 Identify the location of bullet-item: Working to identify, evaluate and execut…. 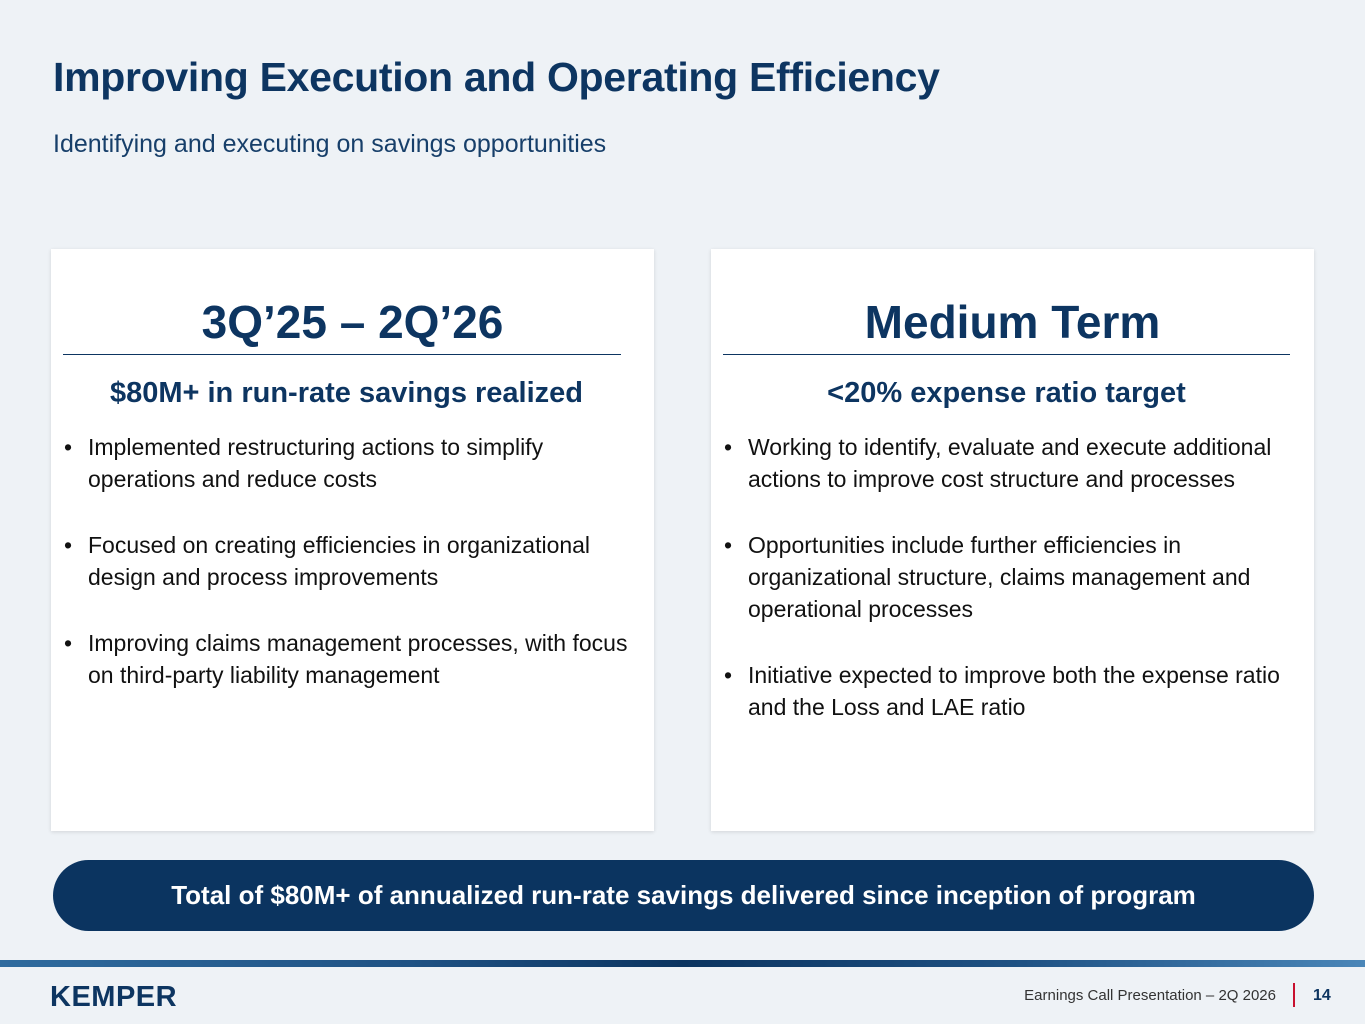
(1009, 463).